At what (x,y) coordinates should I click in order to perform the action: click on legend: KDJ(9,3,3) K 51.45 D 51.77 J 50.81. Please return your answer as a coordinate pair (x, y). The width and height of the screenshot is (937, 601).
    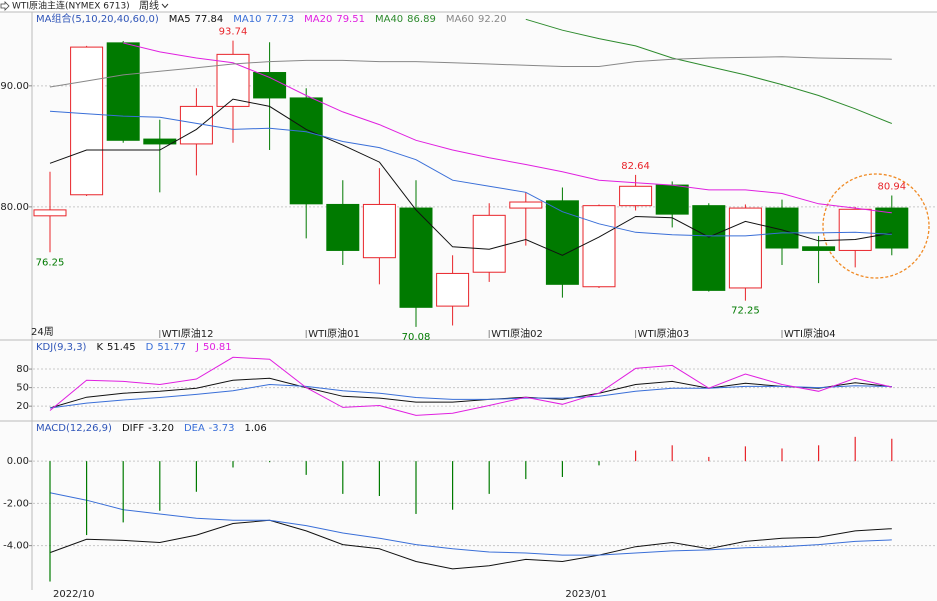
    Looking at the image, I should click on (134, 347).